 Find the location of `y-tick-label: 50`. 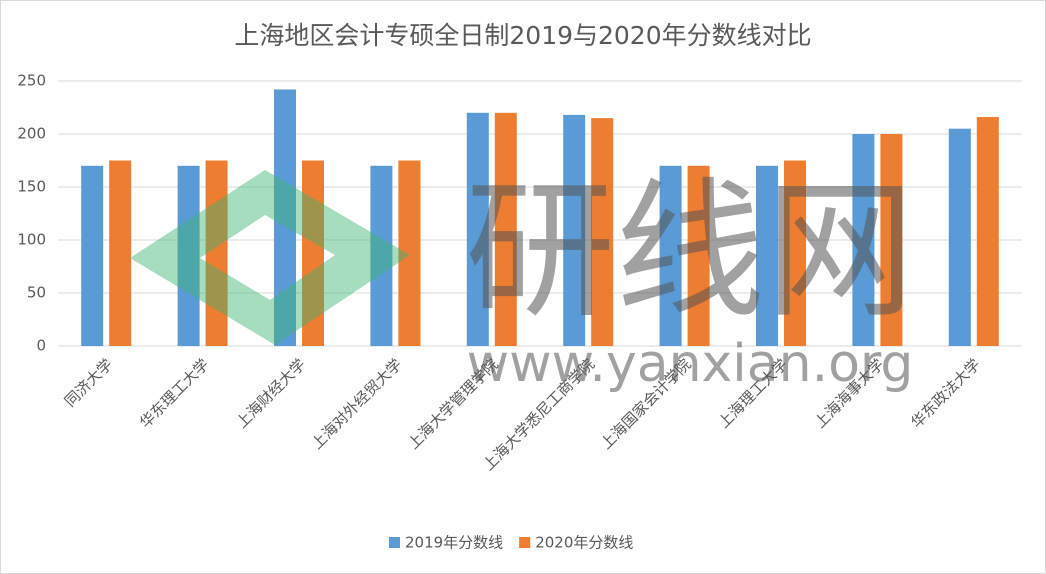

y-tick-label: 50 is located at coordinates (36, 293).